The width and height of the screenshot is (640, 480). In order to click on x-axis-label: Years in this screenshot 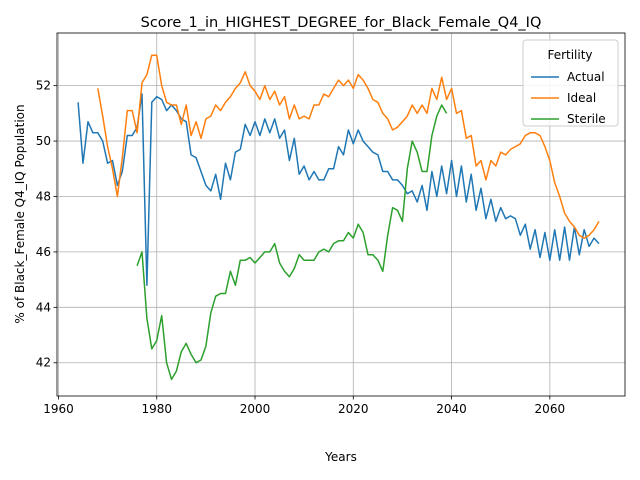, I will do `click(340, 457)`.